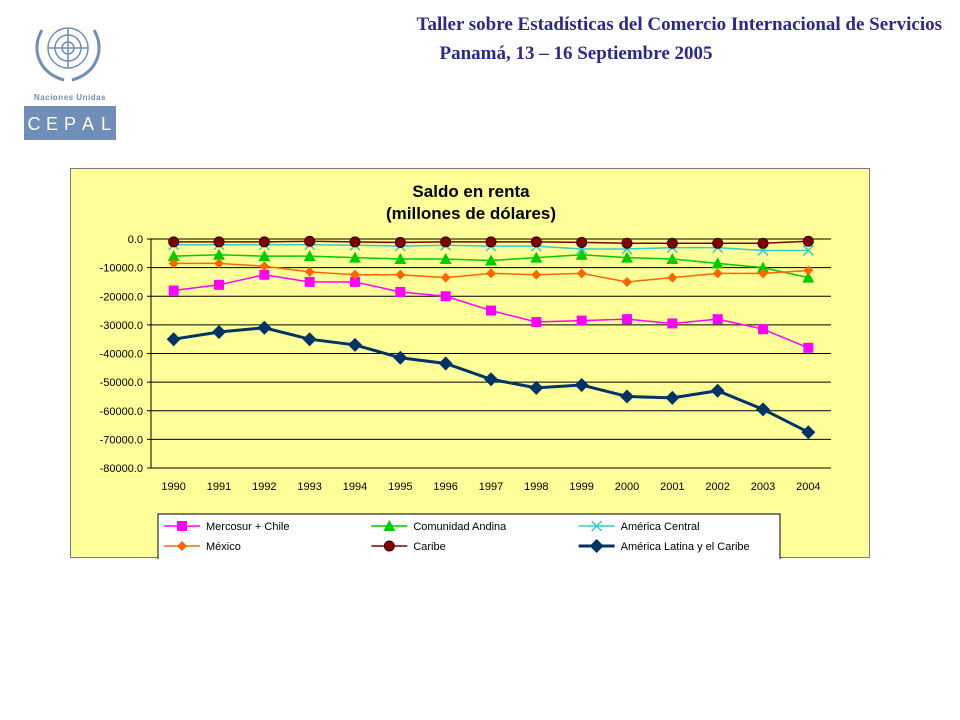 The width and height of the screenshot is (960, 720). What do you see at coordinates (639, 526) in the screenshot?
I see `legend-item: América Central` at bounding box center [639, 526].